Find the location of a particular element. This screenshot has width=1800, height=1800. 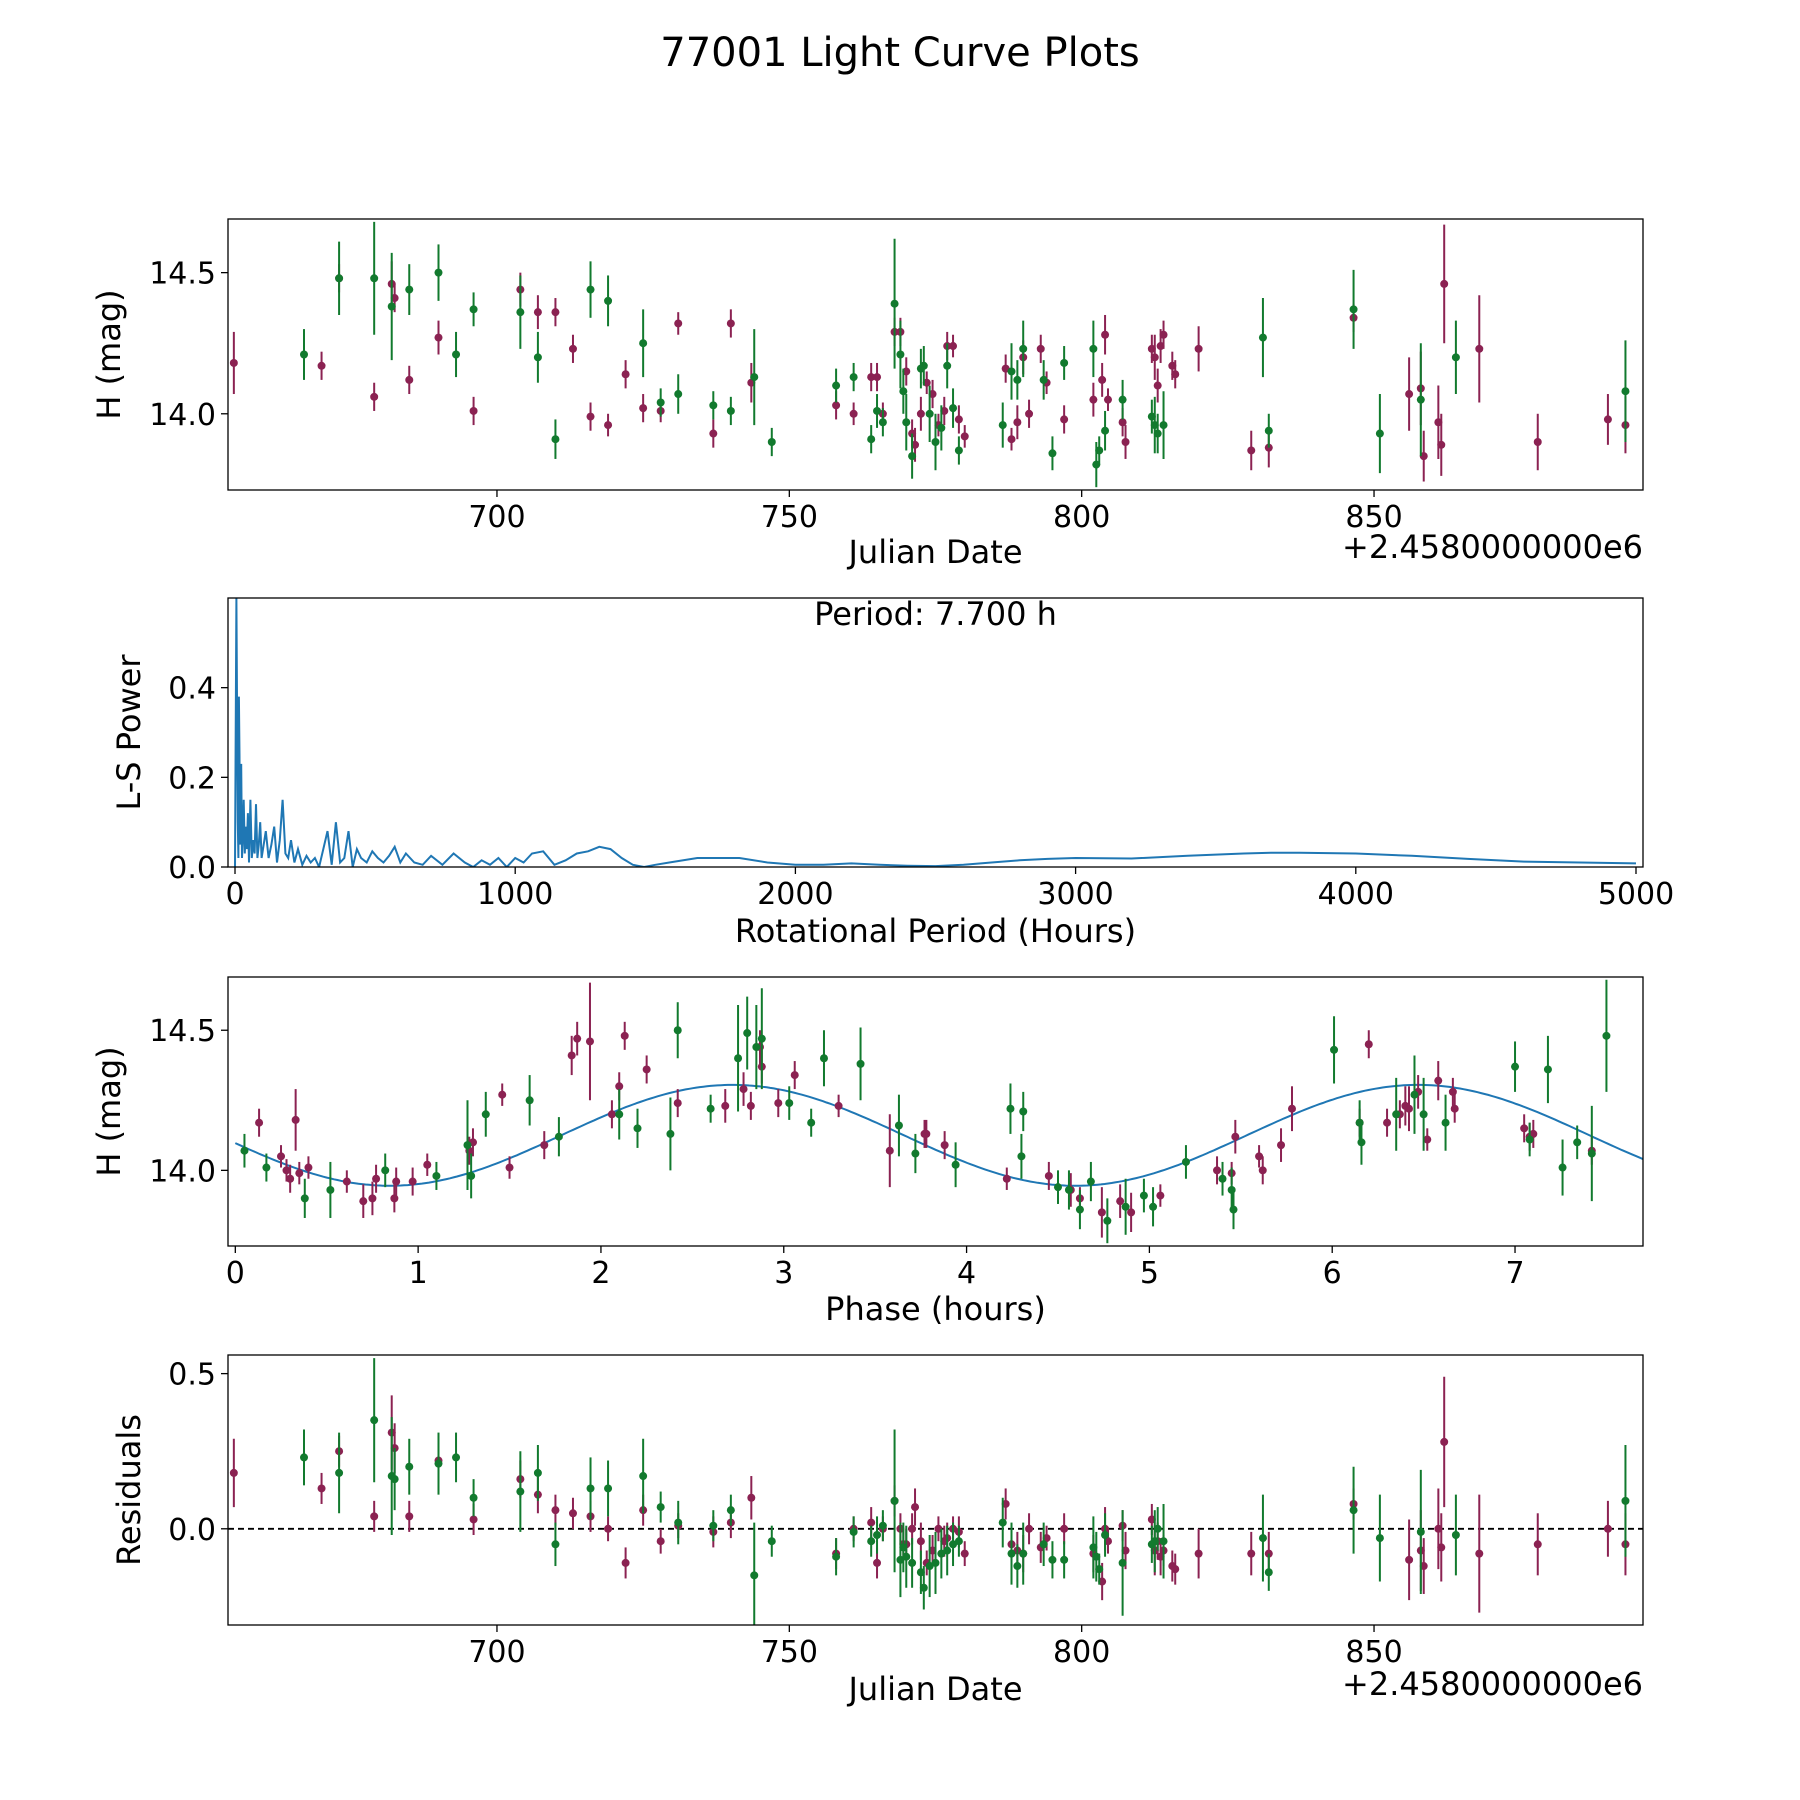

x-tick-label: 2000 is located at coordinates (795, 894).